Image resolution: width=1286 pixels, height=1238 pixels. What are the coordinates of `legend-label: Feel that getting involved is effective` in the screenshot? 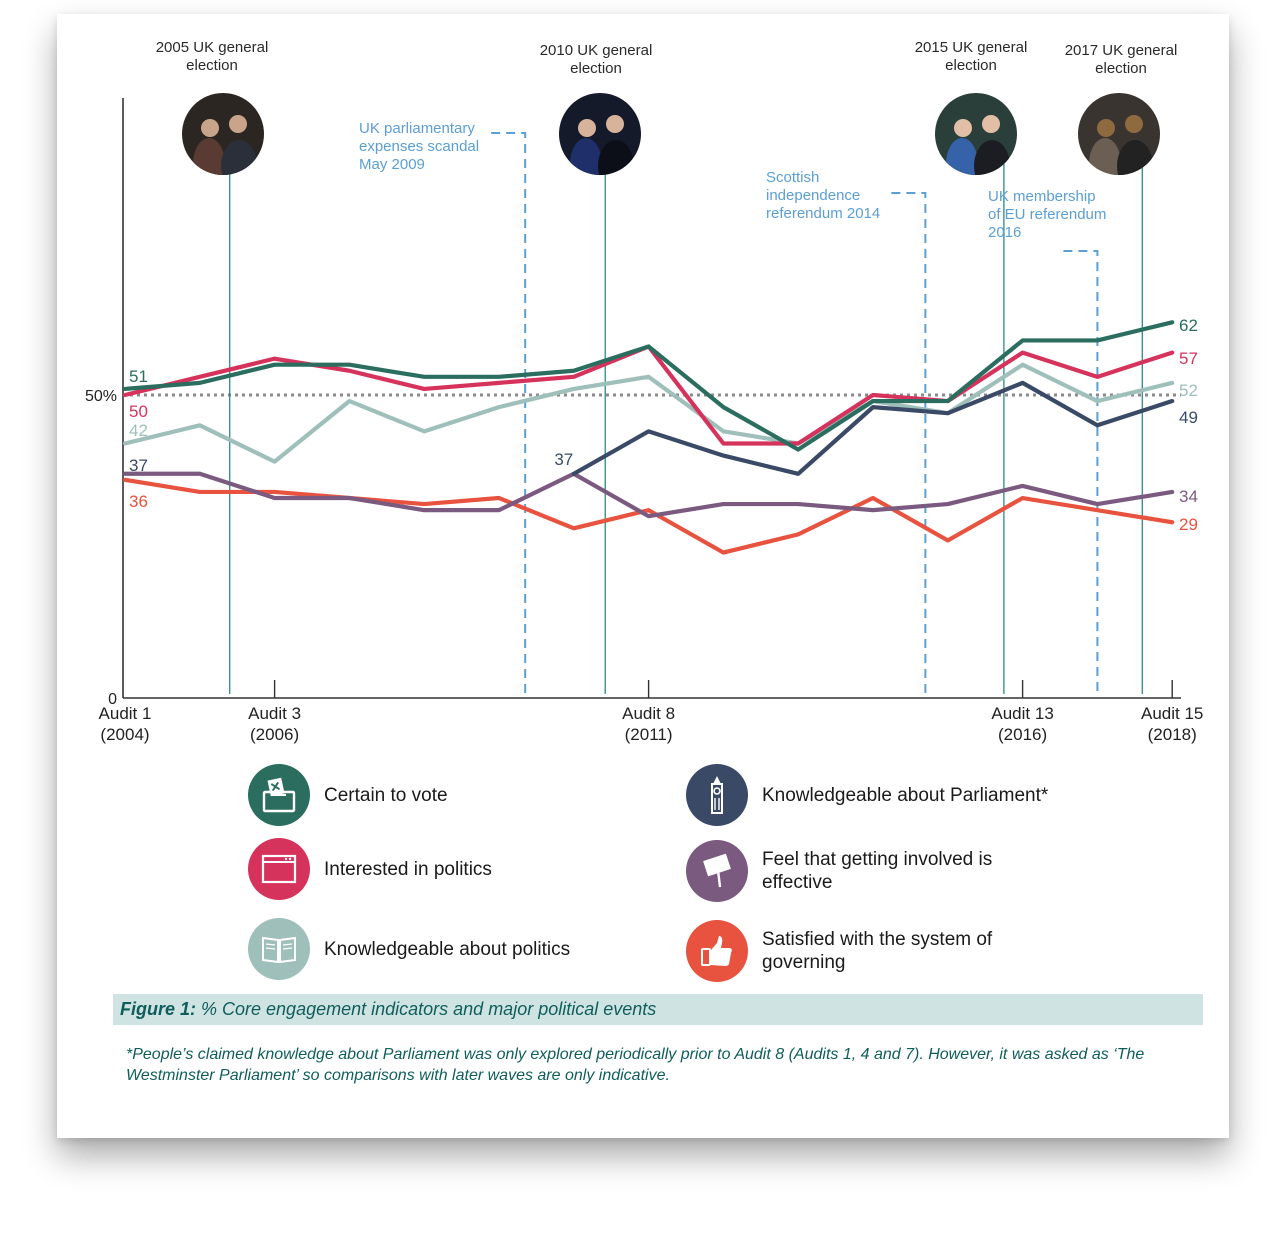 It's located at (877, 871).